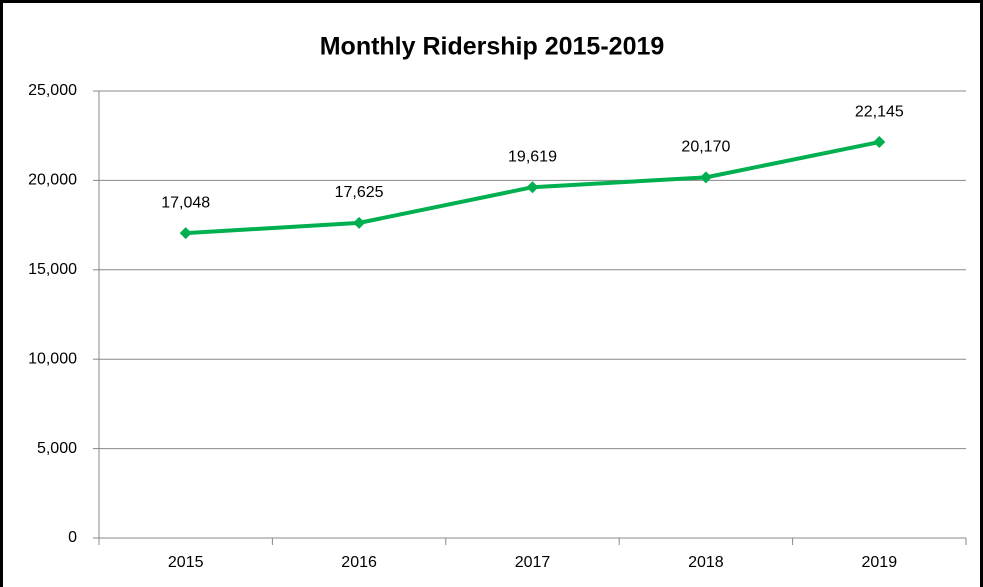  What do you see at coordinates (186, 562) in the screenshot?
I see `x-tick-label: 2015` at bounding box center [186, 562].